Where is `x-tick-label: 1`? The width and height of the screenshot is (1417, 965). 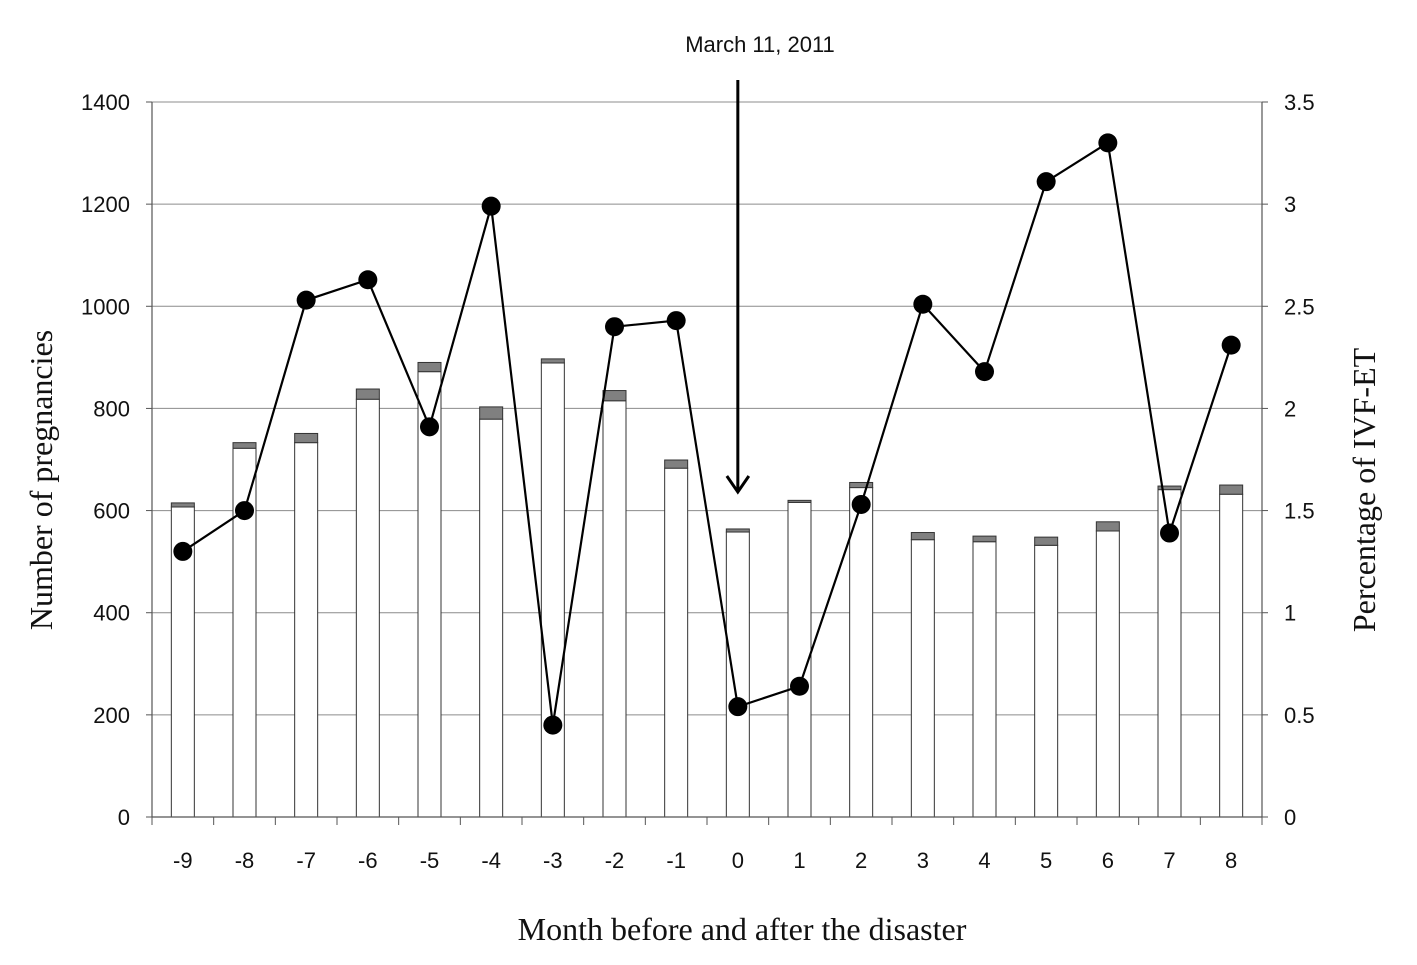 x-tick-label: 1 is located at coordinates (799, 860).